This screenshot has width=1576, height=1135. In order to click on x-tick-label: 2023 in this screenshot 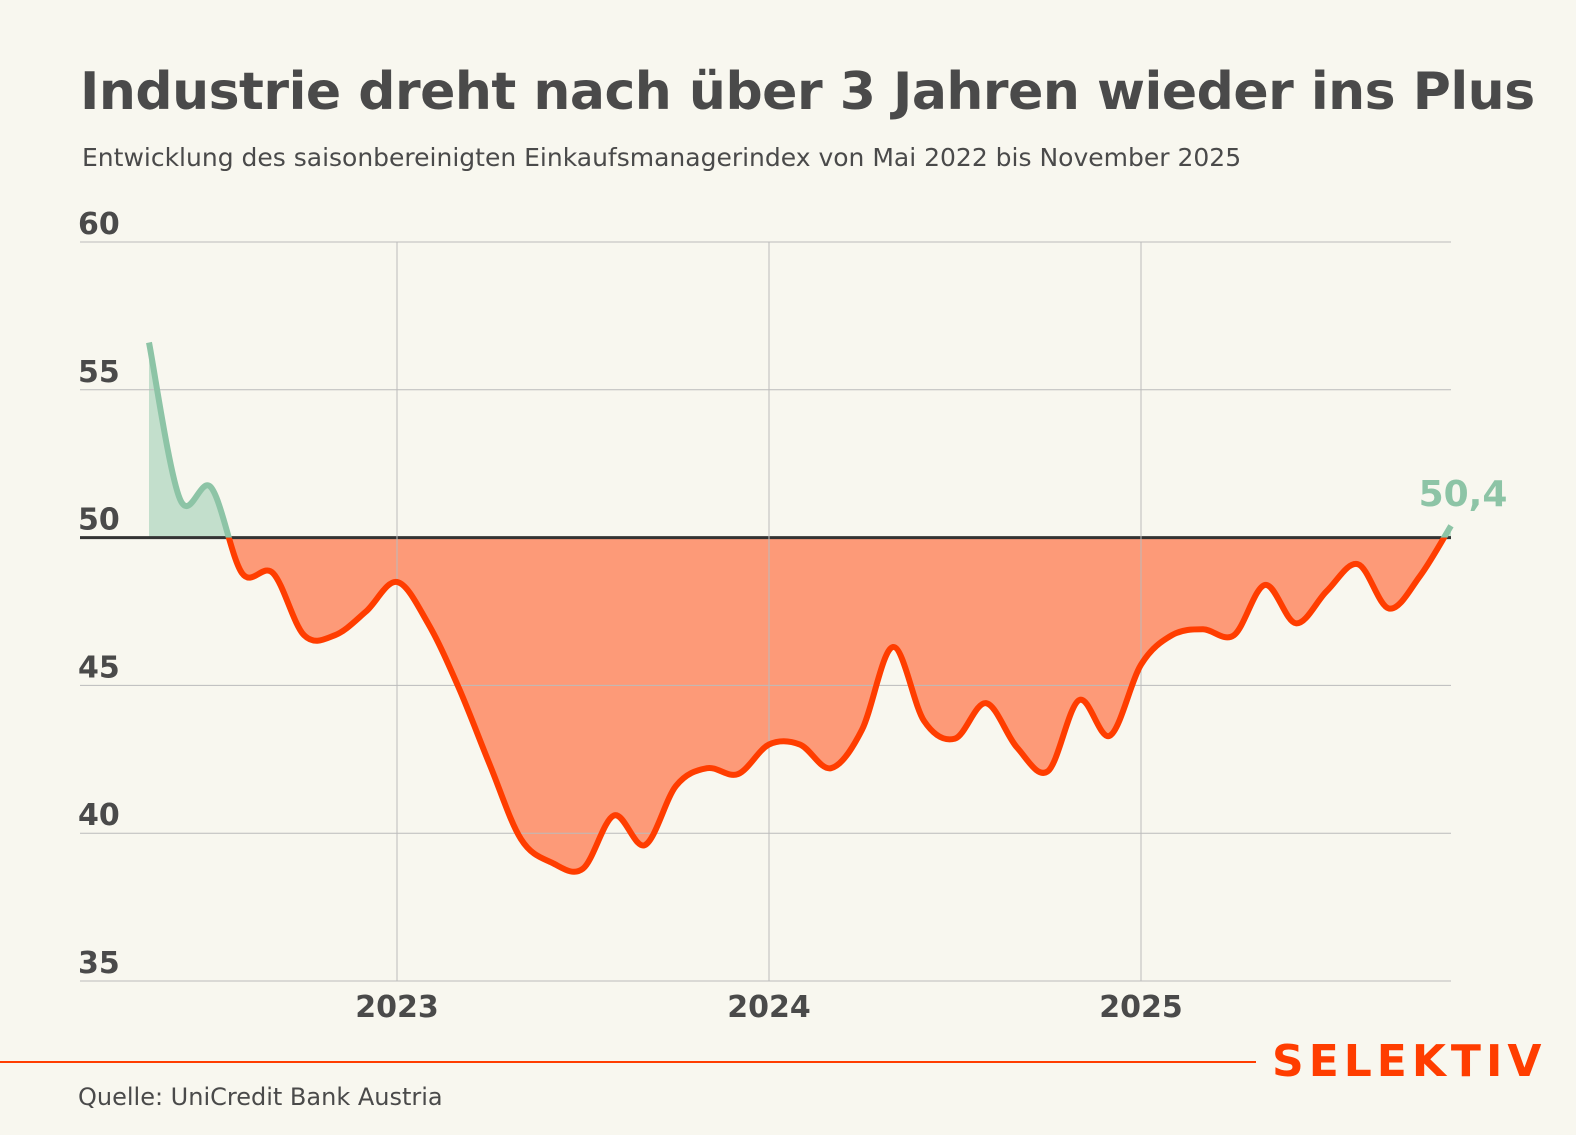, I will do `click(397, 1007)`.